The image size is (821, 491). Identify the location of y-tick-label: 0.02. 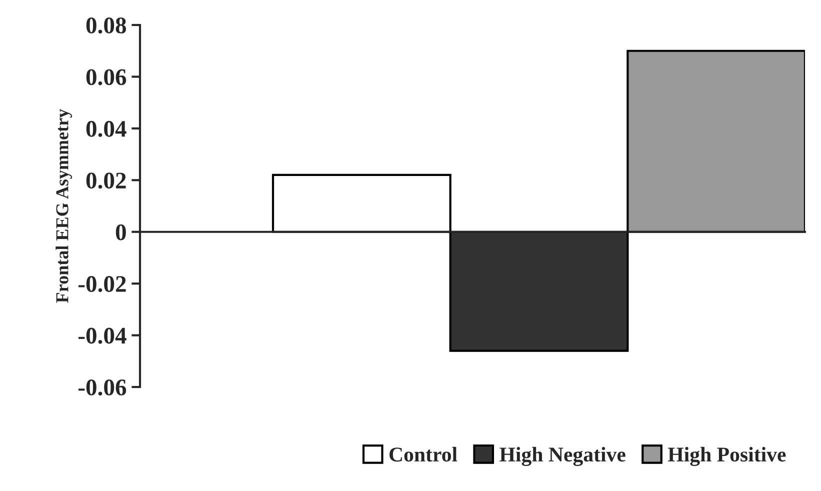
(106, 180).